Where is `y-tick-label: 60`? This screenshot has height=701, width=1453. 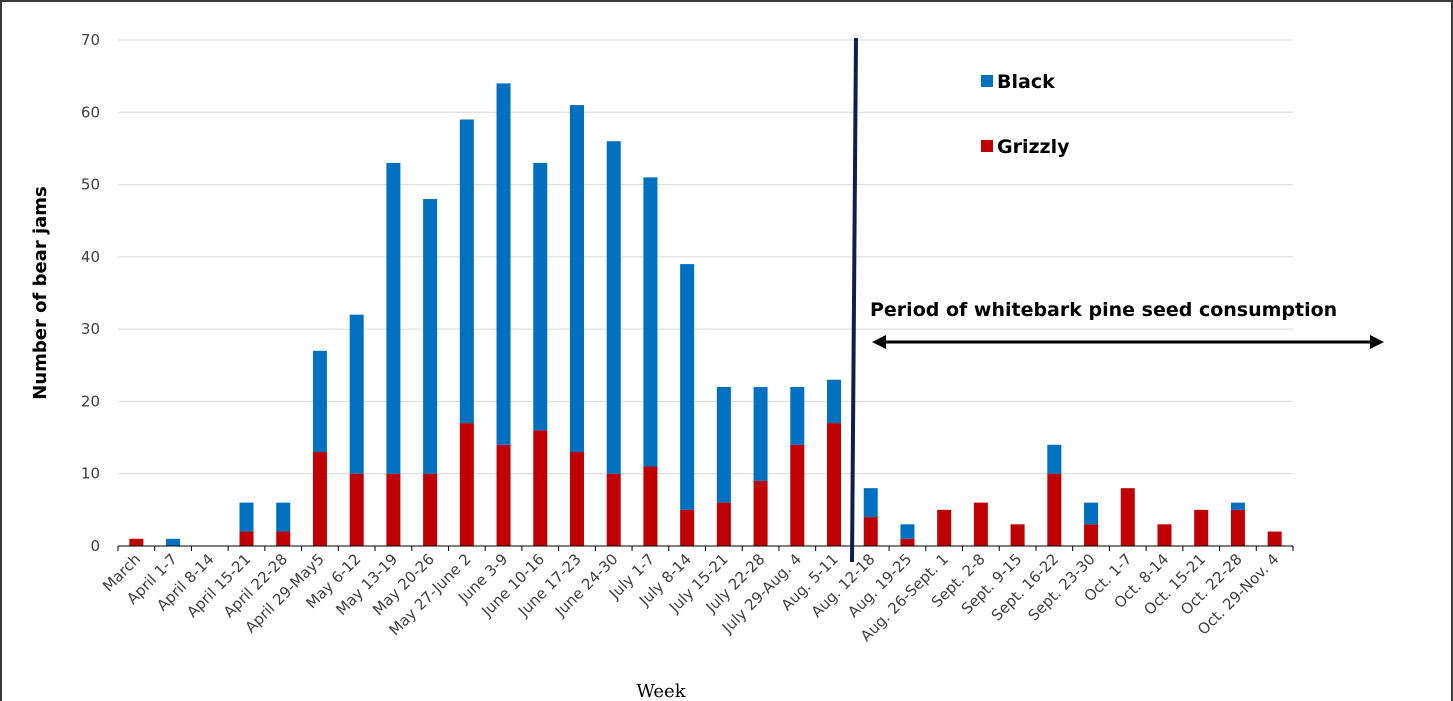
y-tick-label: 60 is located at coordinates (90, 112).